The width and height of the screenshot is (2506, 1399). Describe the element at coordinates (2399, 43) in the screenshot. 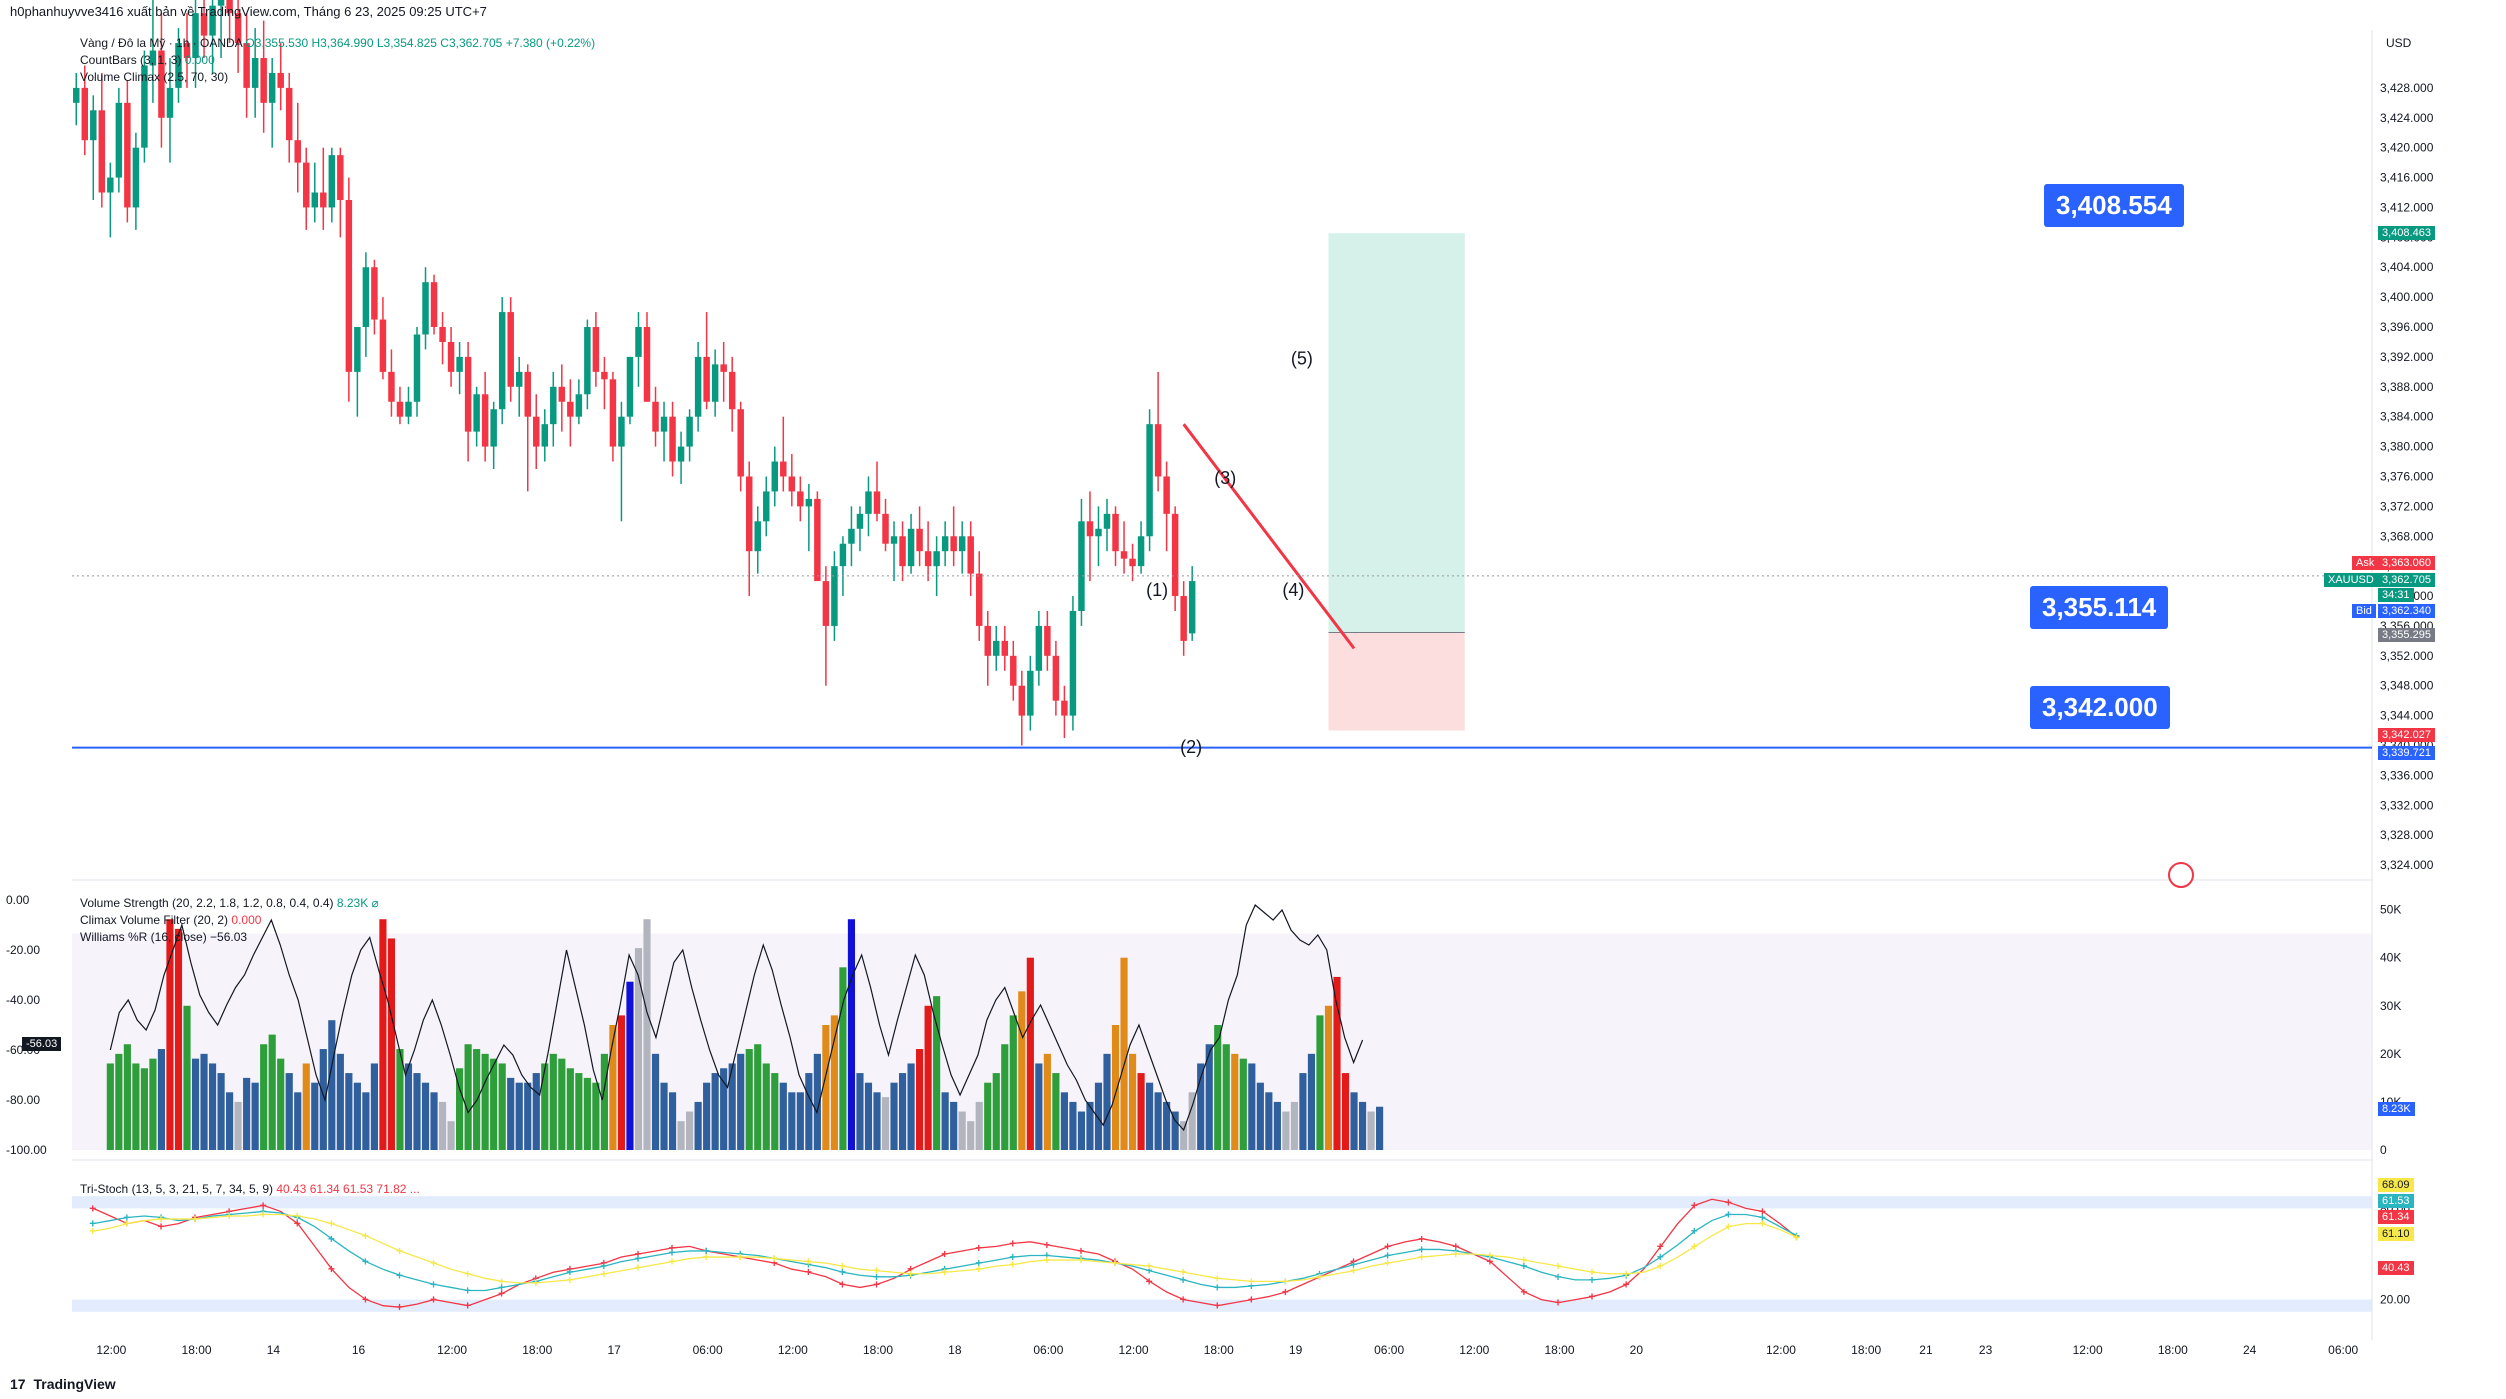

I see `currency-label: USD` at that location.